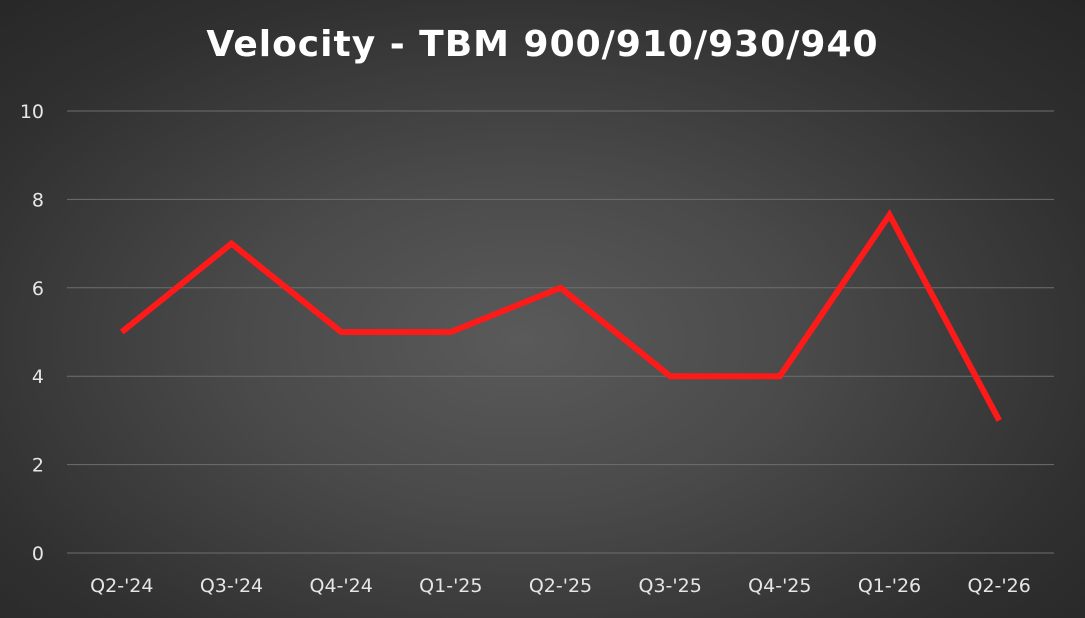 Image resolution: width=1085 pixels, height=618 pixels. Describe the element at coordinates (889, 586) in the screenshot. I see `x-tick-label: Q1-'26` at that location.